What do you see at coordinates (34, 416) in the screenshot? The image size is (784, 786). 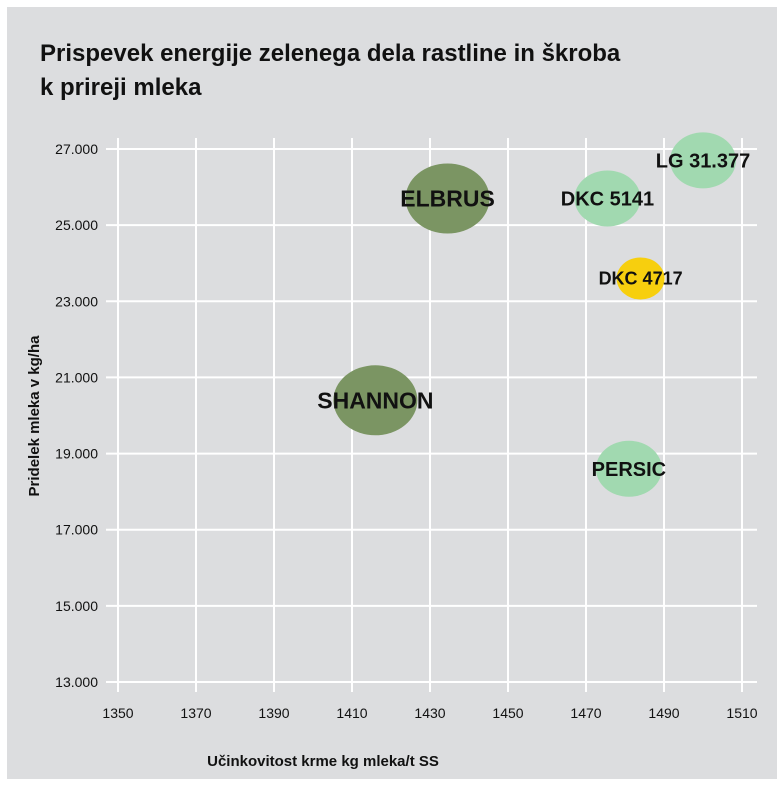 I see `y-axis-label: Pridelek mleka v kg/ha` at bounding box center [34, 416].